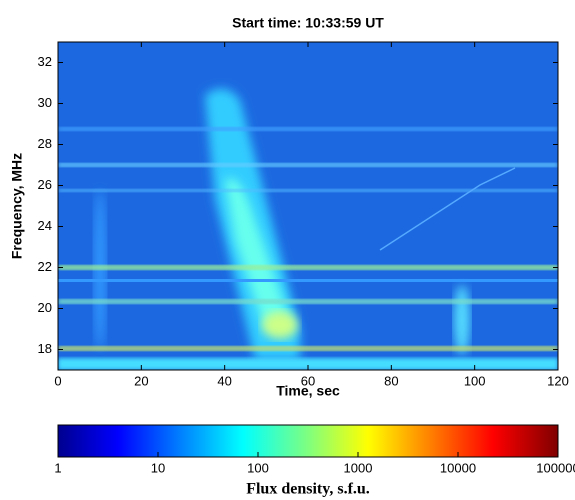  What do you see at coordinates (308, 489) in the screenshot?
I see `colorbar-label: Flux density, s.f.u.` at bounding box center [308, 489].